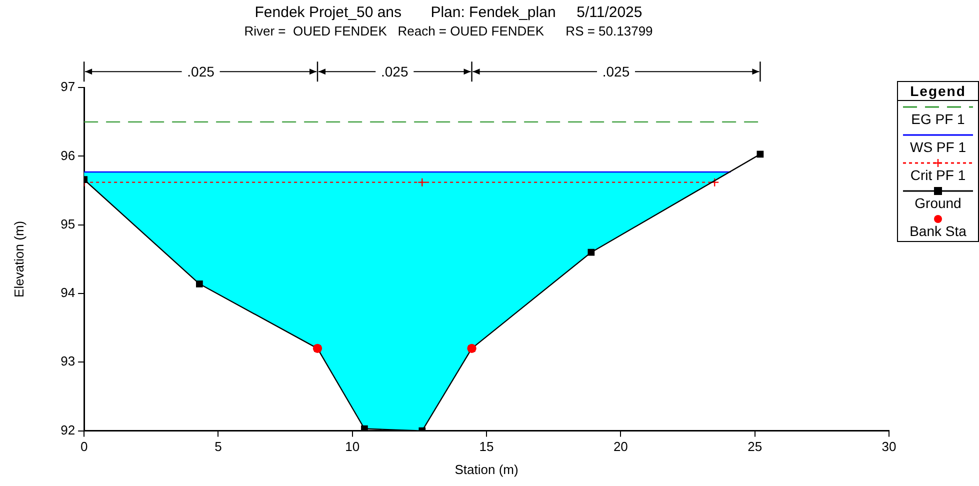 Image resolution: width=979 pixels, height=486 pixels. Describe the element at coordinates (889, 446) in the screenshot. I see `x-tick-label: 30` at that location.